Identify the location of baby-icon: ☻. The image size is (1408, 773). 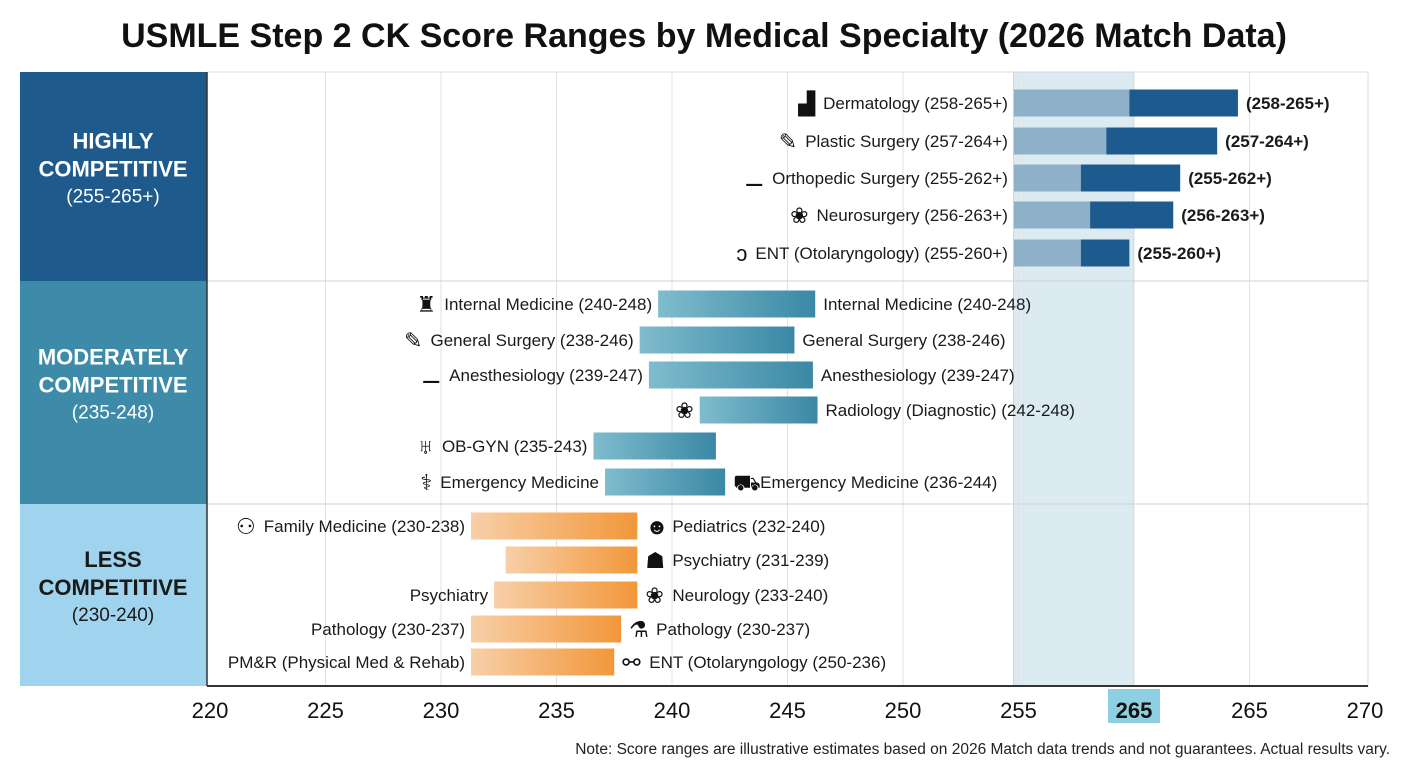
(656, 526).